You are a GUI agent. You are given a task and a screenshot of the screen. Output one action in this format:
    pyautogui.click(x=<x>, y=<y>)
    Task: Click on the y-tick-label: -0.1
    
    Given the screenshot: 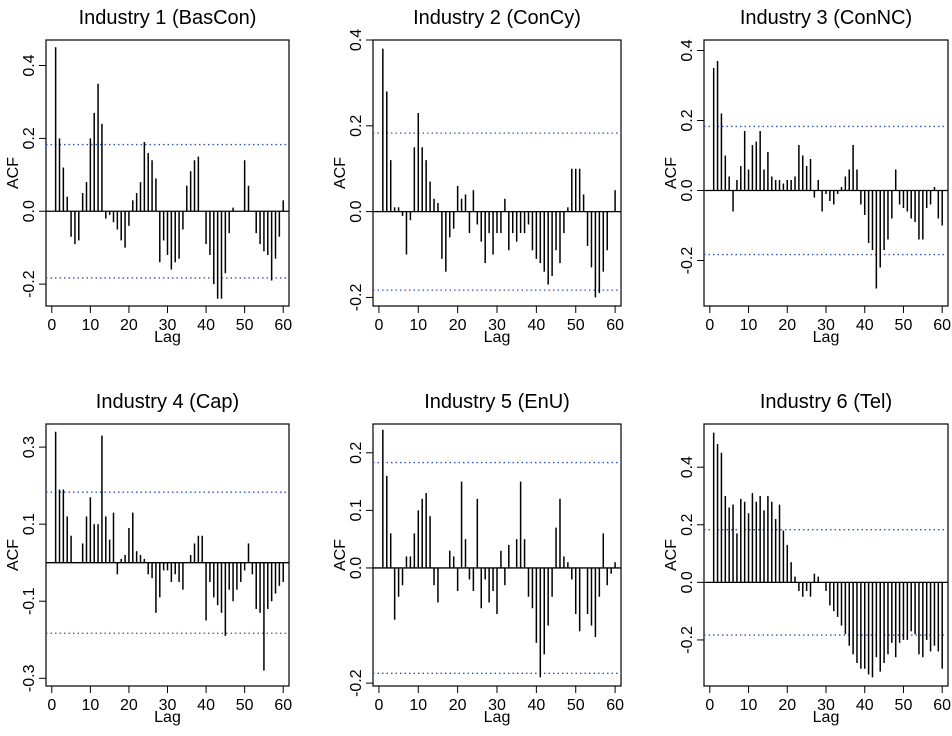 What is the action you would take?
    pyautogui.click(x=29, y=601)
    